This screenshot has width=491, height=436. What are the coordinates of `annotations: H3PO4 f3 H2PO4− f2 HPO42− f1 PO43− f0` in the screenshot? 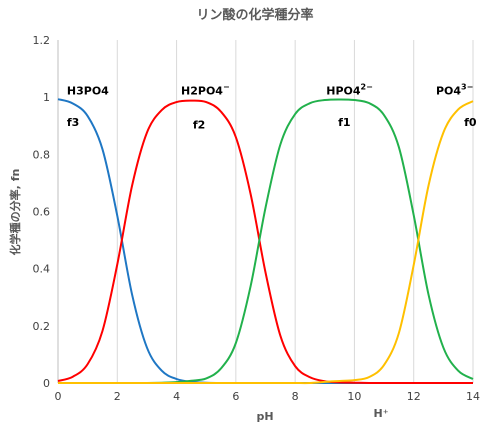 It's located at (272, 106).